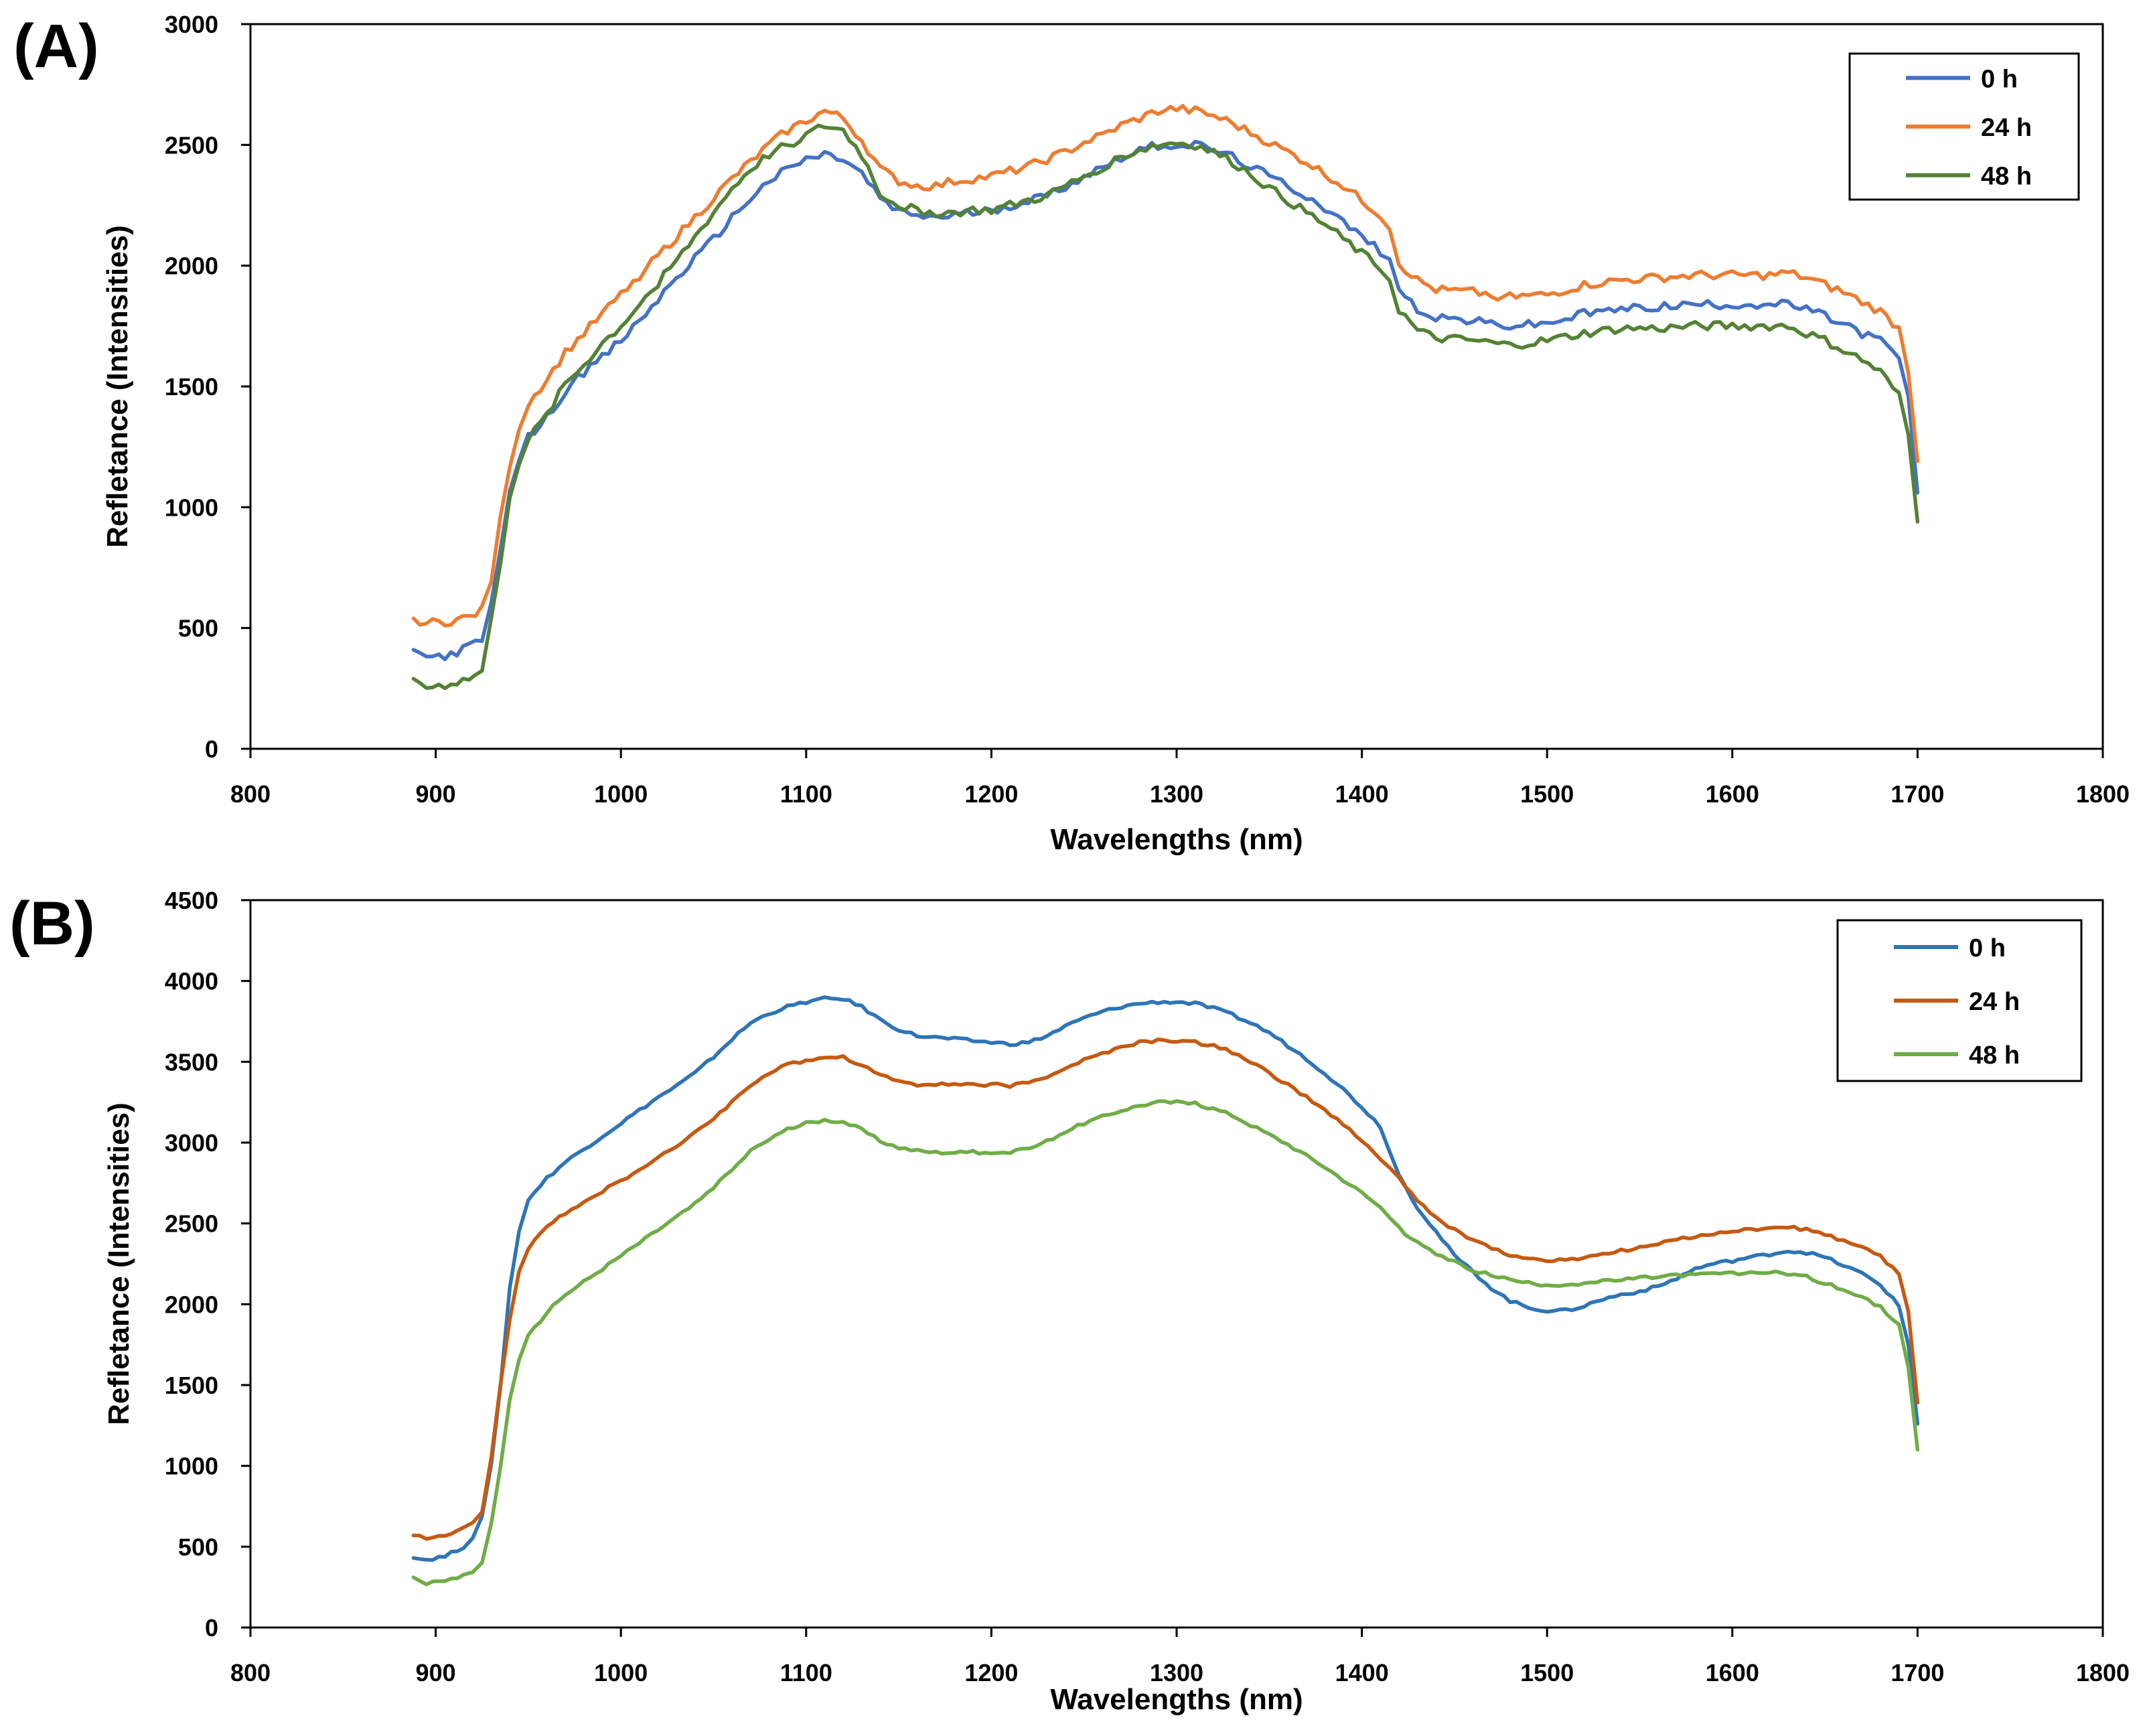 The height and width of the screenshot is (1736, 2151). I want to click on y-tick-label: 3500, so click(191, 1062).